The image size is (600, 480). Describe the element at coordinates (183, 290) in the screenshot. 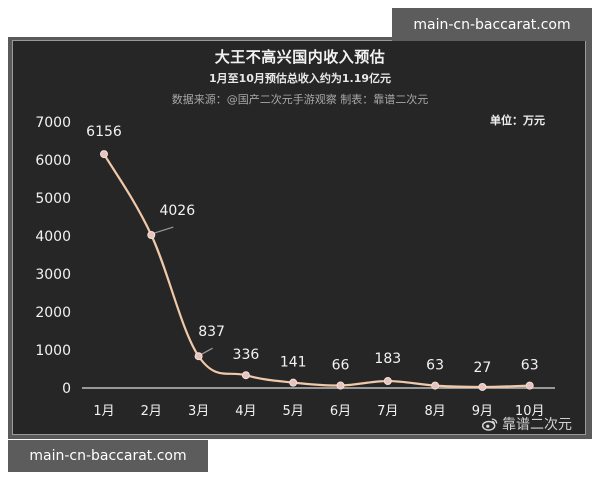

I see `label-leader-lines` at that location.